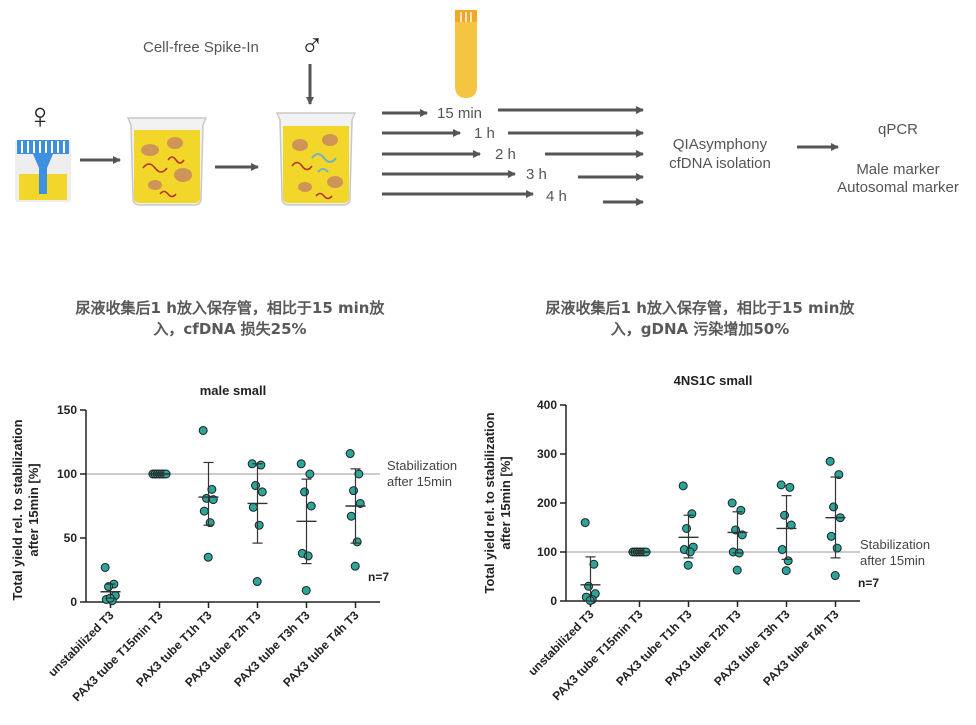 Image resolution: width=976 pixels, height=725 pixels. What do you see at coordinates (40, 115) in the screenshot?
I see `female-symbol: ♀` at bounding box center [40, 115].